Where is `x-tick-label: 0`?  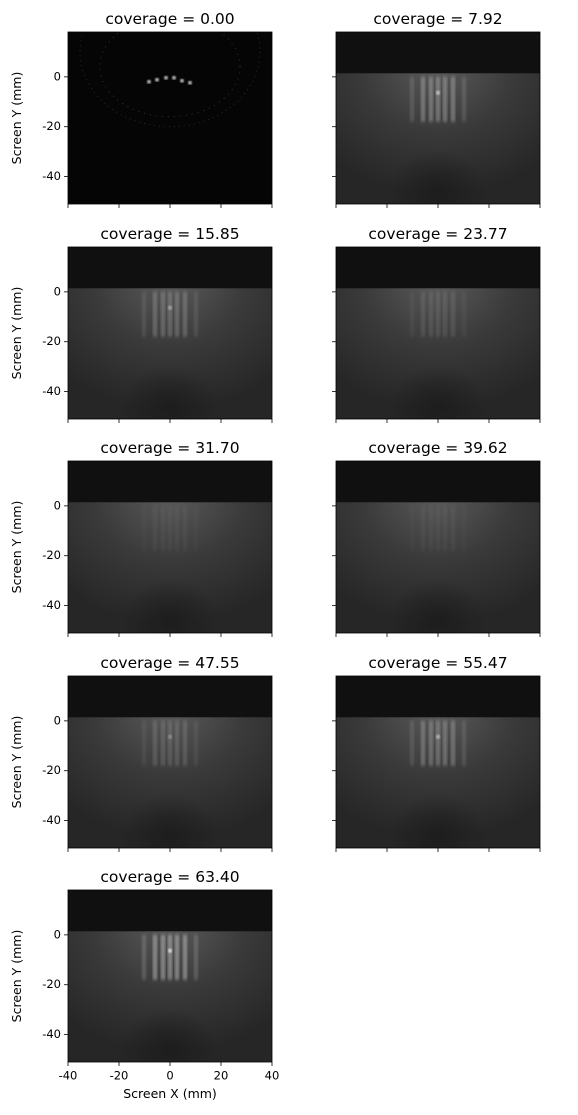 x-tick-label: 0 is located at coordinates (169, 1076).